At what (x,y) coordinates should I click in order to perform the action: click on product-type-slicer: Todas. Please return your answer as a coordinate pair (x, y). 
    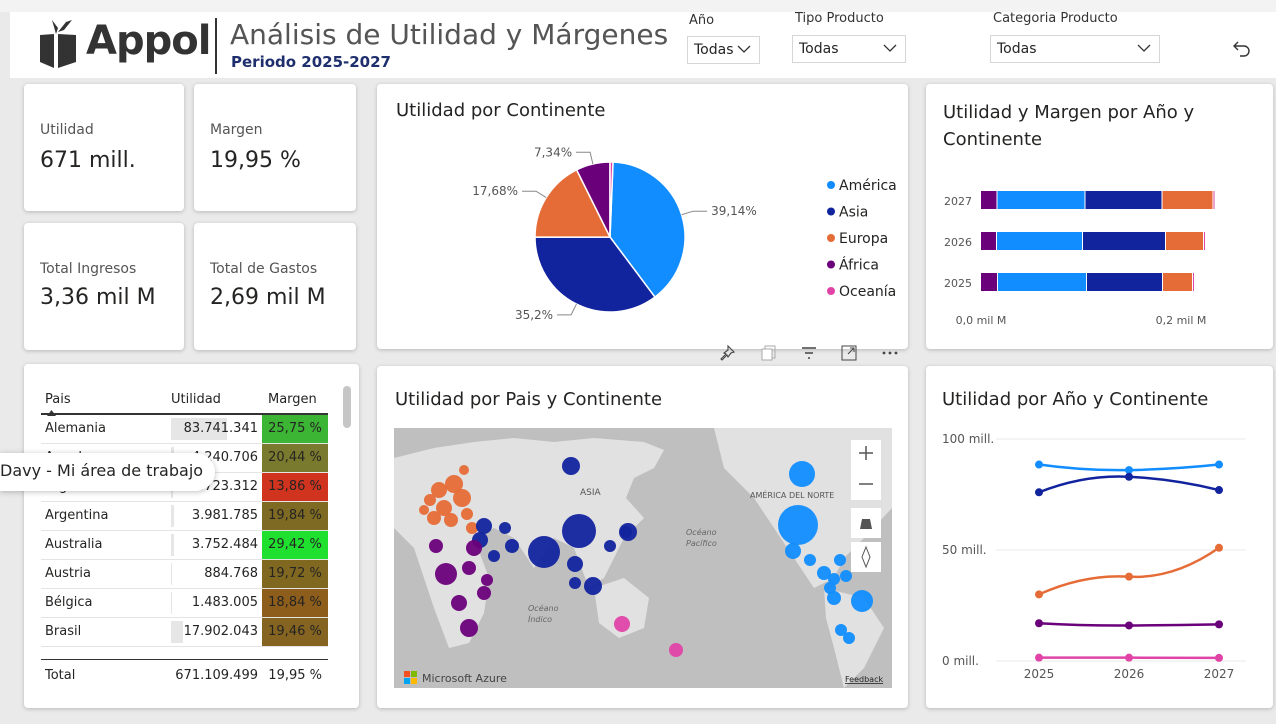
    Looking at the image, I should click on (849, 49).